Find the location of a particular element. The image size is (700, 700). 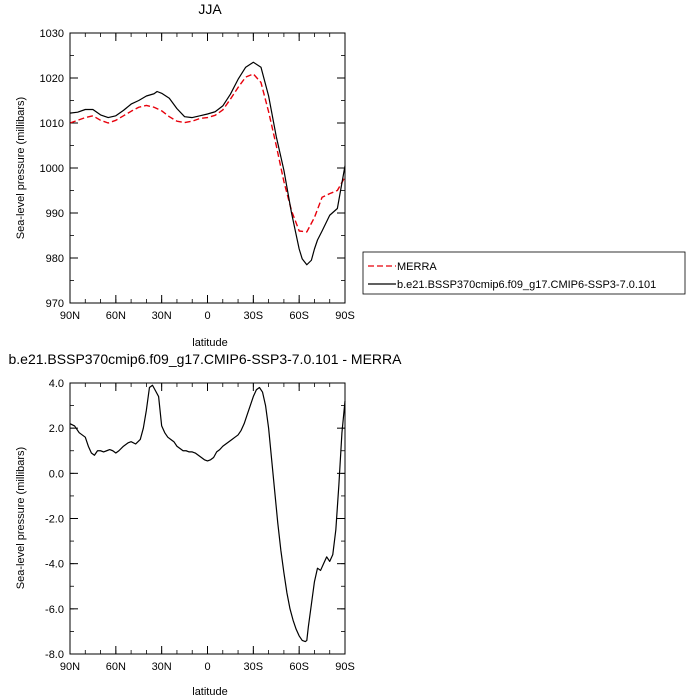

bottom-y-tick-label: 0.0 is located at coordinates (56, 474).